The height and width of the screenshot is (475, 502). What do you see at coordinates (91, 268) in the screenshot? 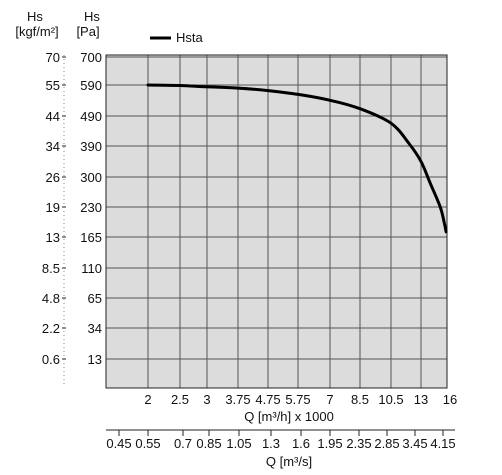
I see `pa-tick-label: 110` at bounding box center [91, 268].